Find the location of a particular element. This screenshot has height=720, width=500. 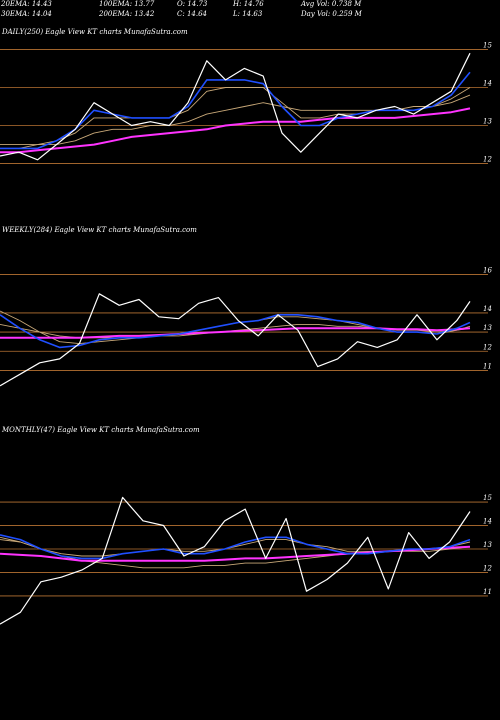

avgvol-readout: Avg Vol: 0.738 M is located at coordinates (331, 4).